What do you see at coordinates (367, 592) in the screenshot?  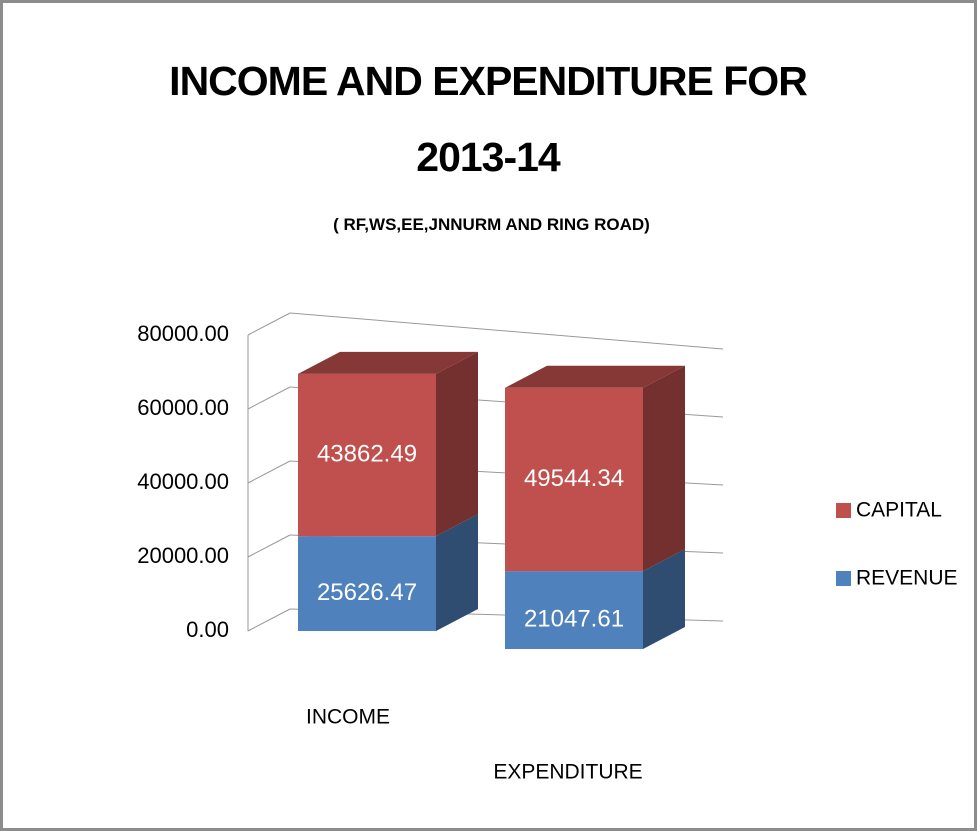 I see `data-label: 25626.47` at bounding box center [367, 592].